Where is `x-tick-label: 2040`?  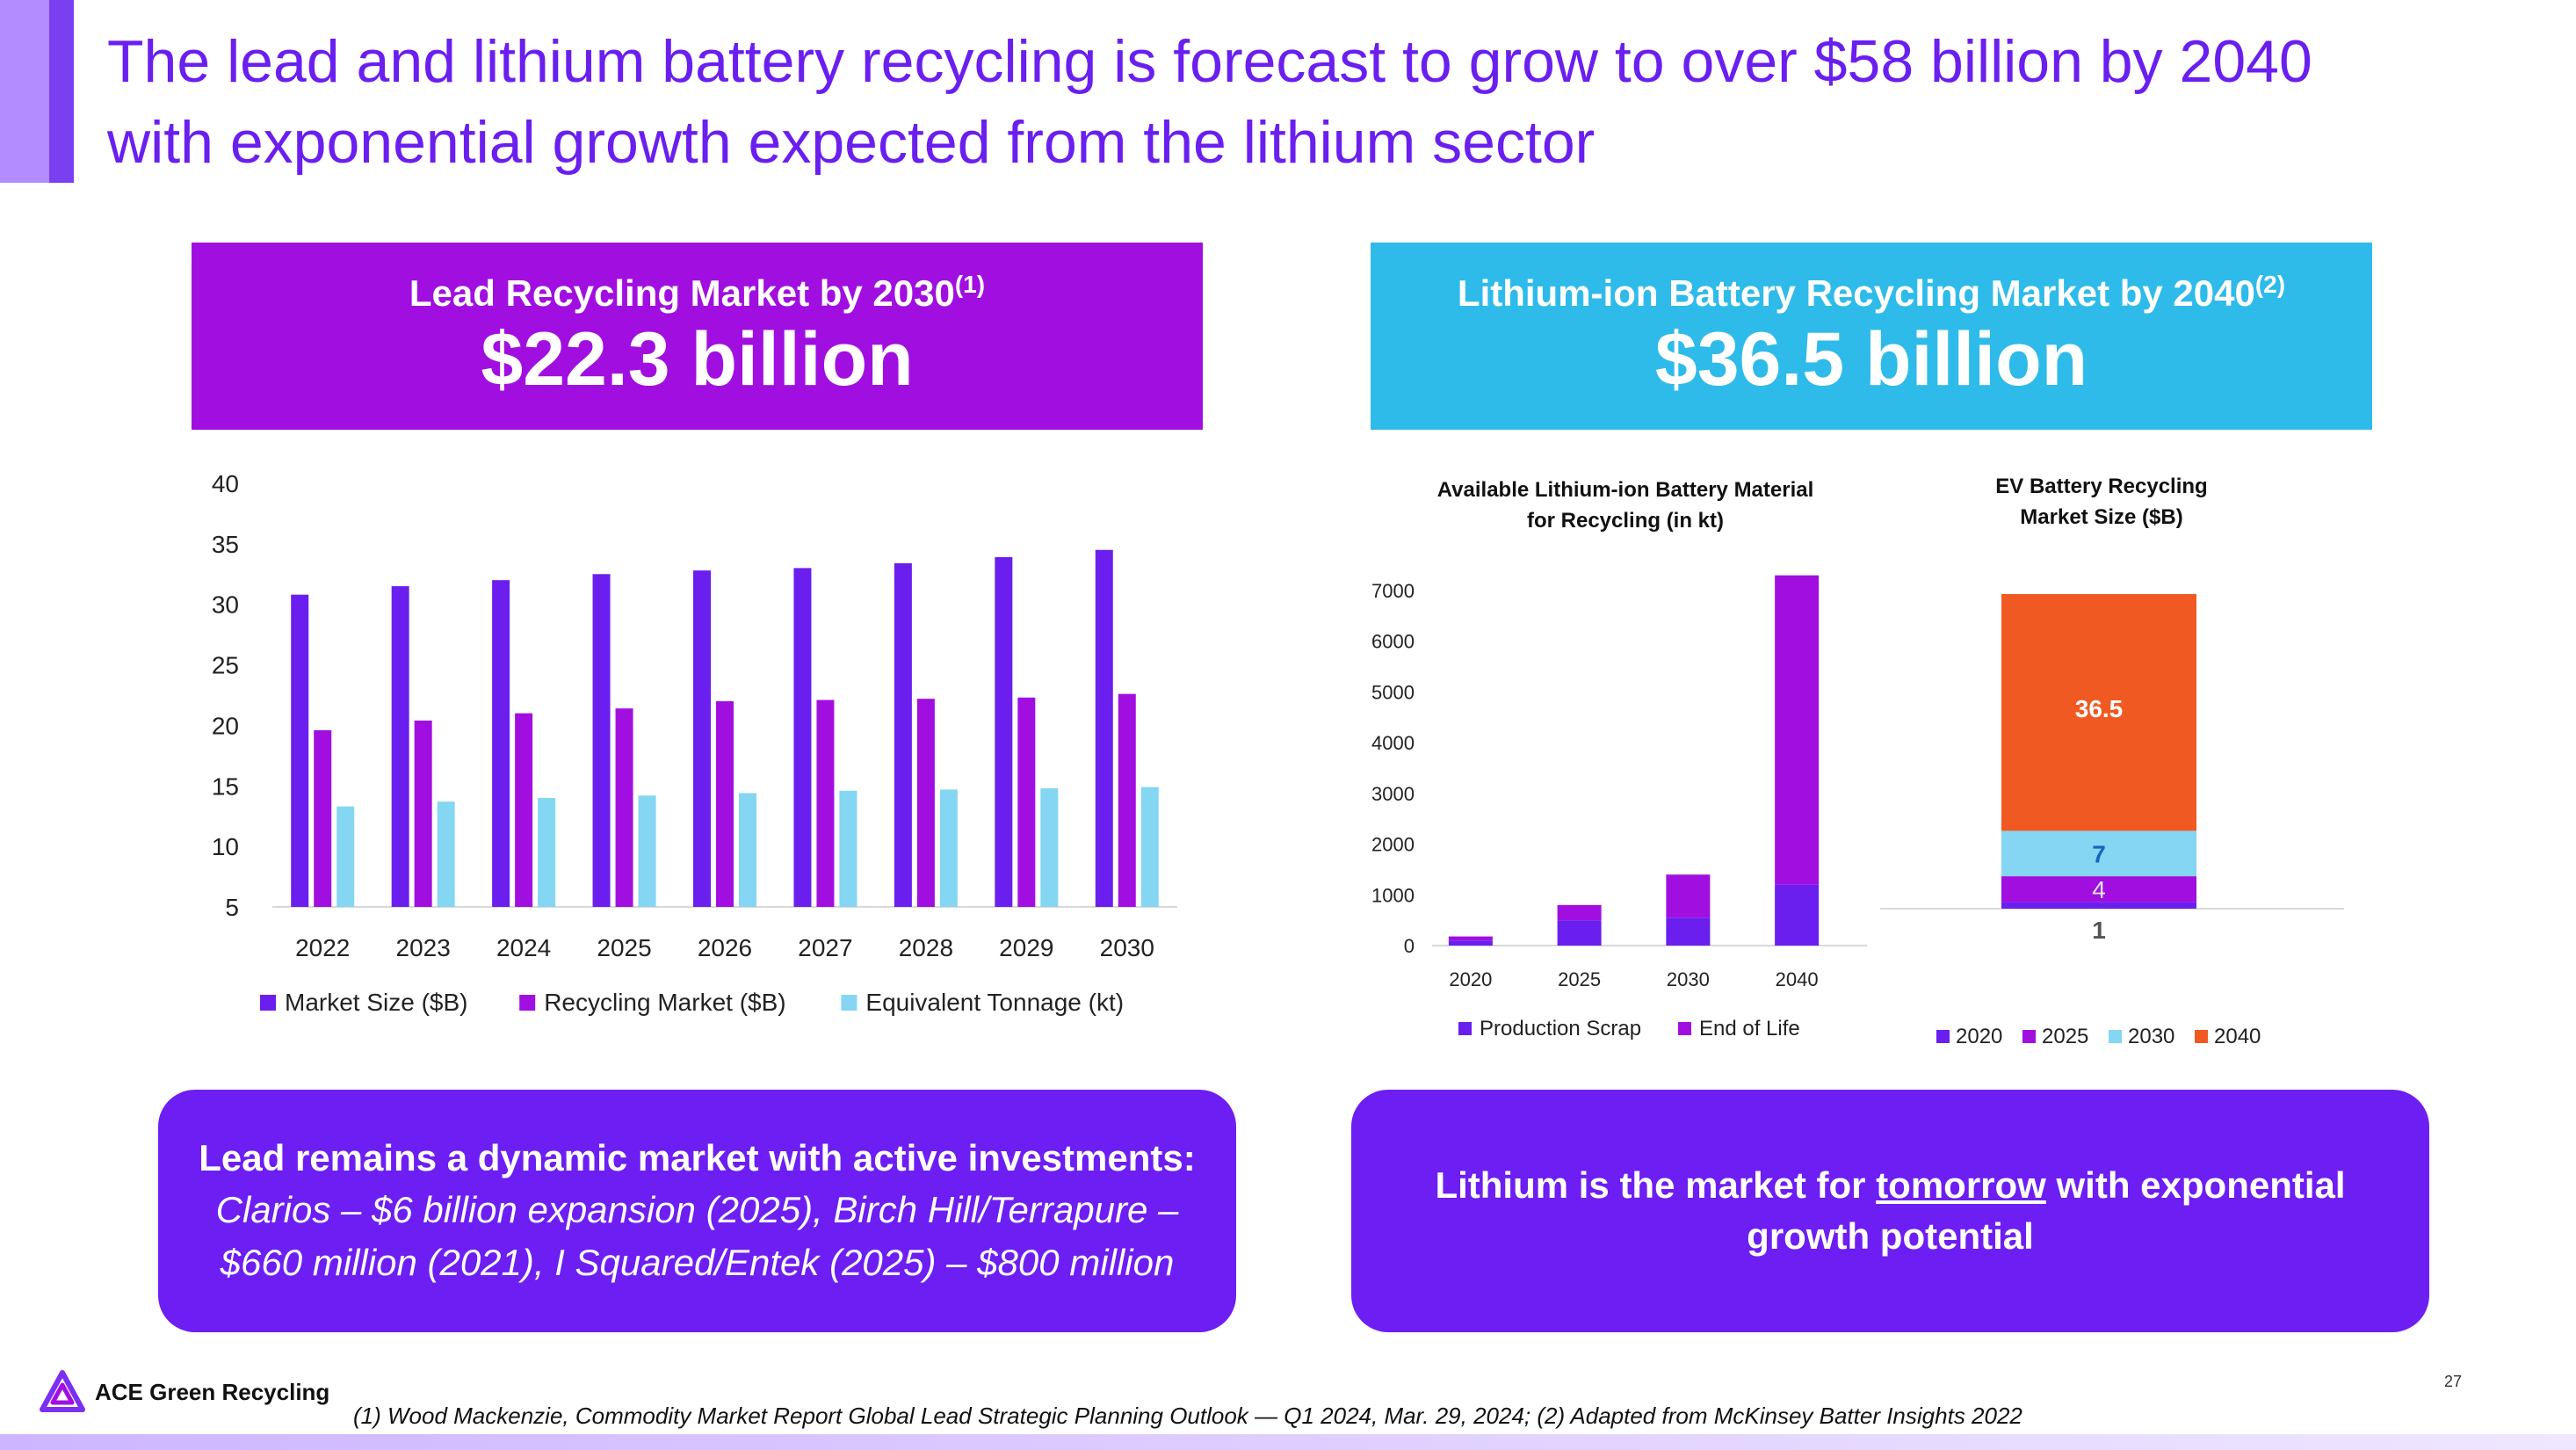
x-tick-label: 2040 is located at coordinates (1797, 979).